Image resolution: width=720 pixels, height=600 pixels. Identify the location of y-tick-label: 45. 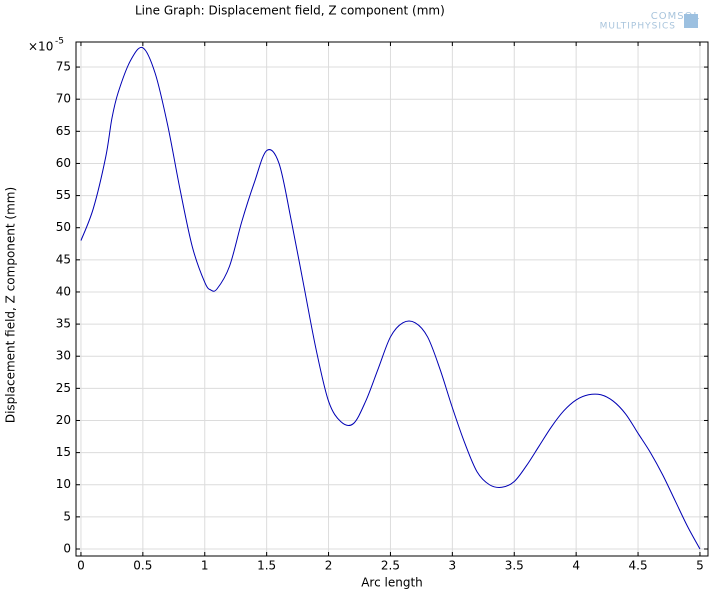
(63, 259).